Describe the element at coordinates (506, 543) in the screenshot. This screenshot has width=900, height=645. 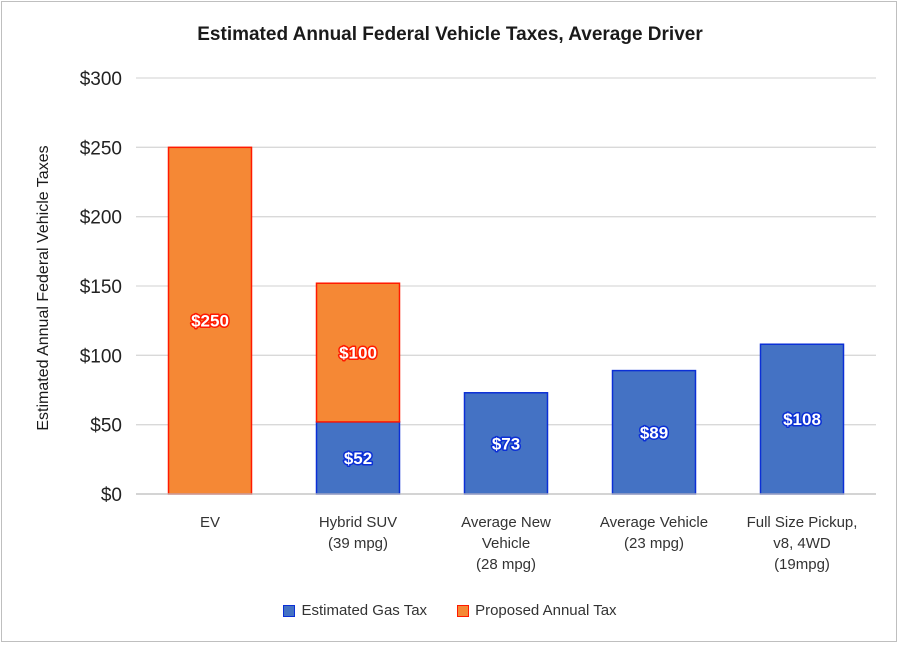
I see `x-tick-label: Vehicle` at that location.